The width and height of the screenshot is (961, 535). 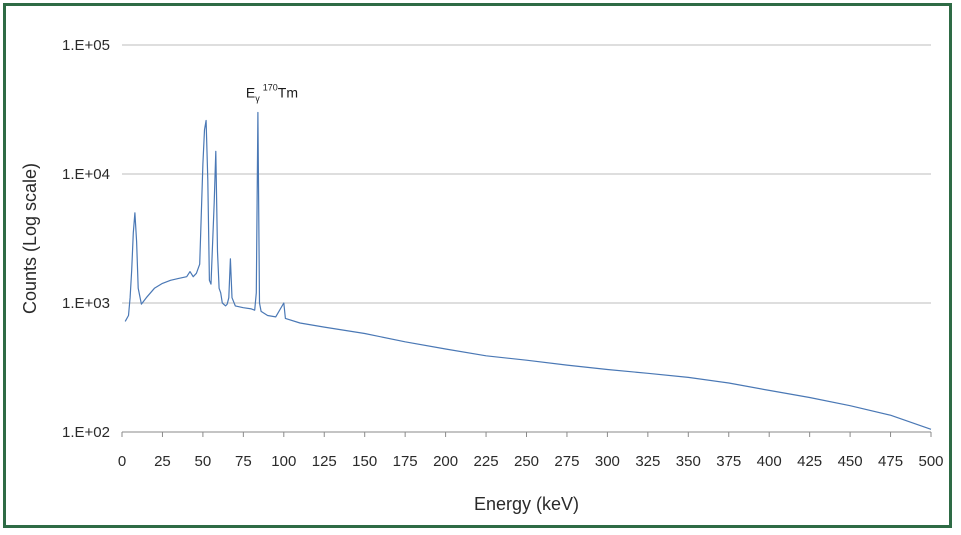 I want to click on annotation-superscript: 170, so click(x=270, y=87).